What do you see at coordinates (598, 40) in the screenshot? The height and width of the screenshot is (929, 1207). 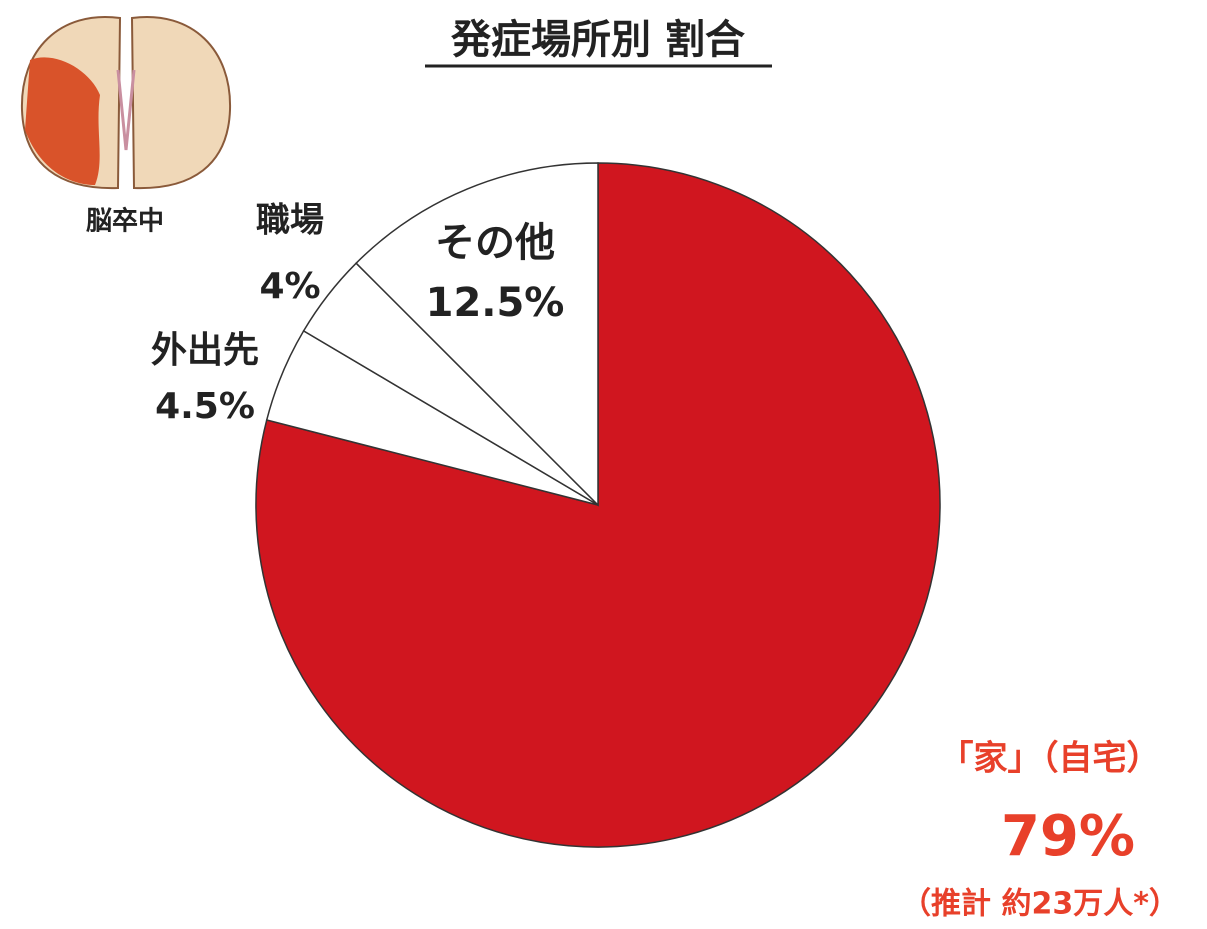 I see `chart-title: 発症場所別 割合` at bounding box center [598, 40].